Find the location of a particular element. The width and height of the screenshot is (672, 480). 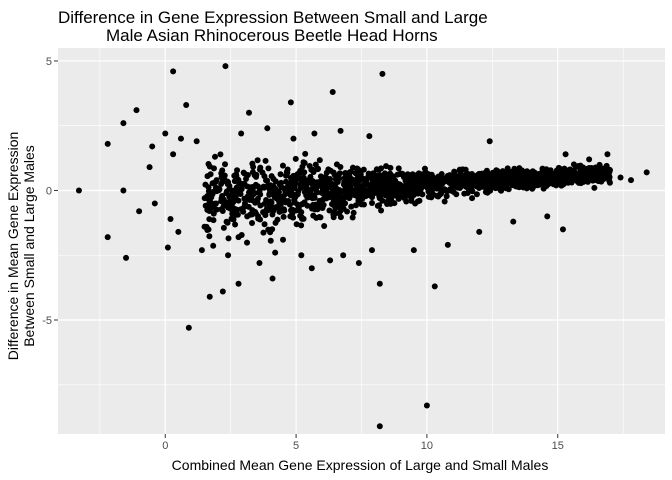

x-axis: 0 5 10 15 is located at coordinates (363, 443).